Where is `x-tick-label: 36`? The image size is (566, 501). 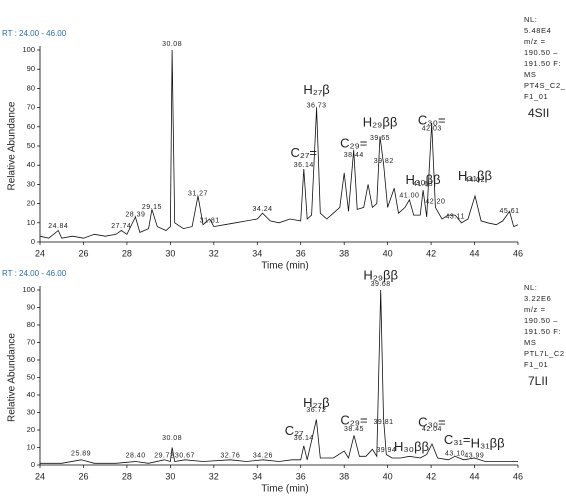
x-tick-label: 36 is located at coordinates (301, 476).